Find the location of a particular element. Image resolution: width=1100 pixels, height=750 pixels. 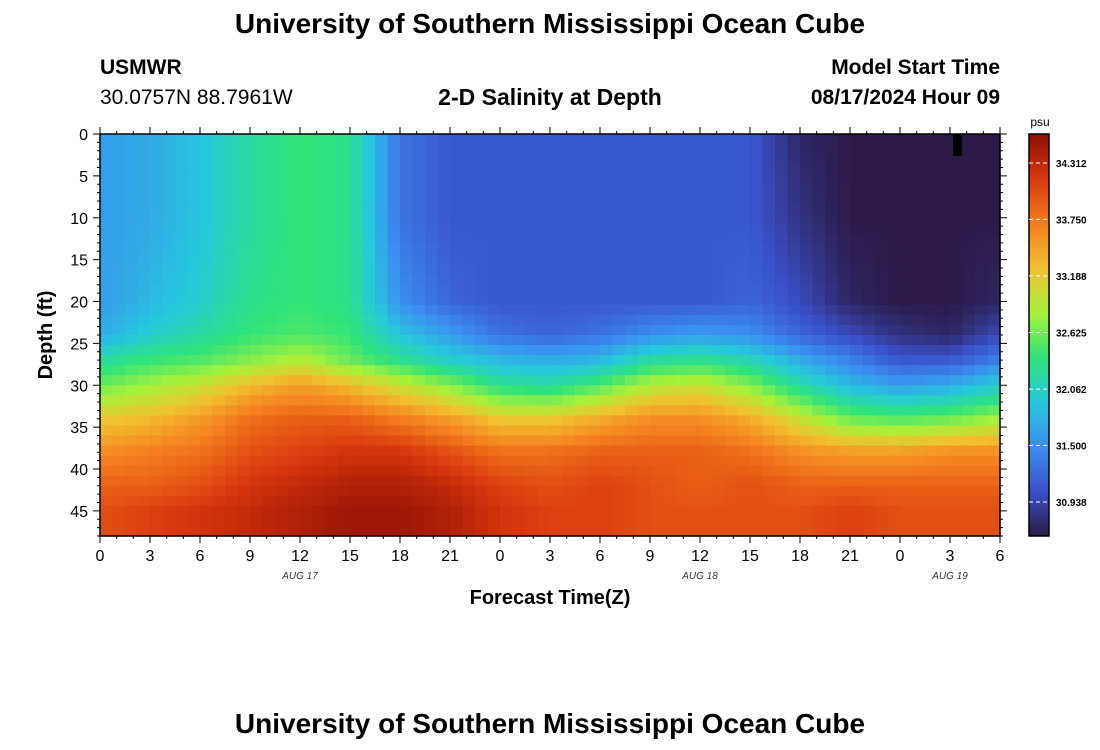

colorbar-tick-label: 30.938 is located at coordinates (1071, 503).